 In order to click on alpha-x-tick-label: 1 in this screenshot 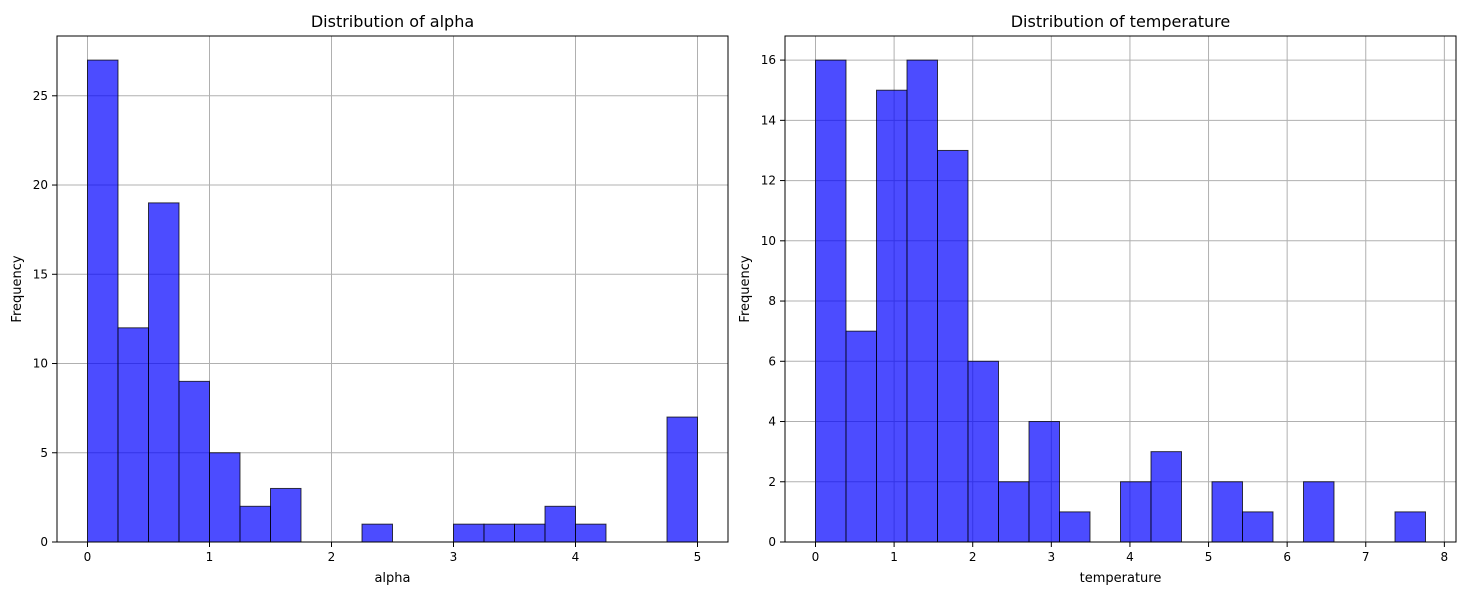, I will do `click(210, 557)`.